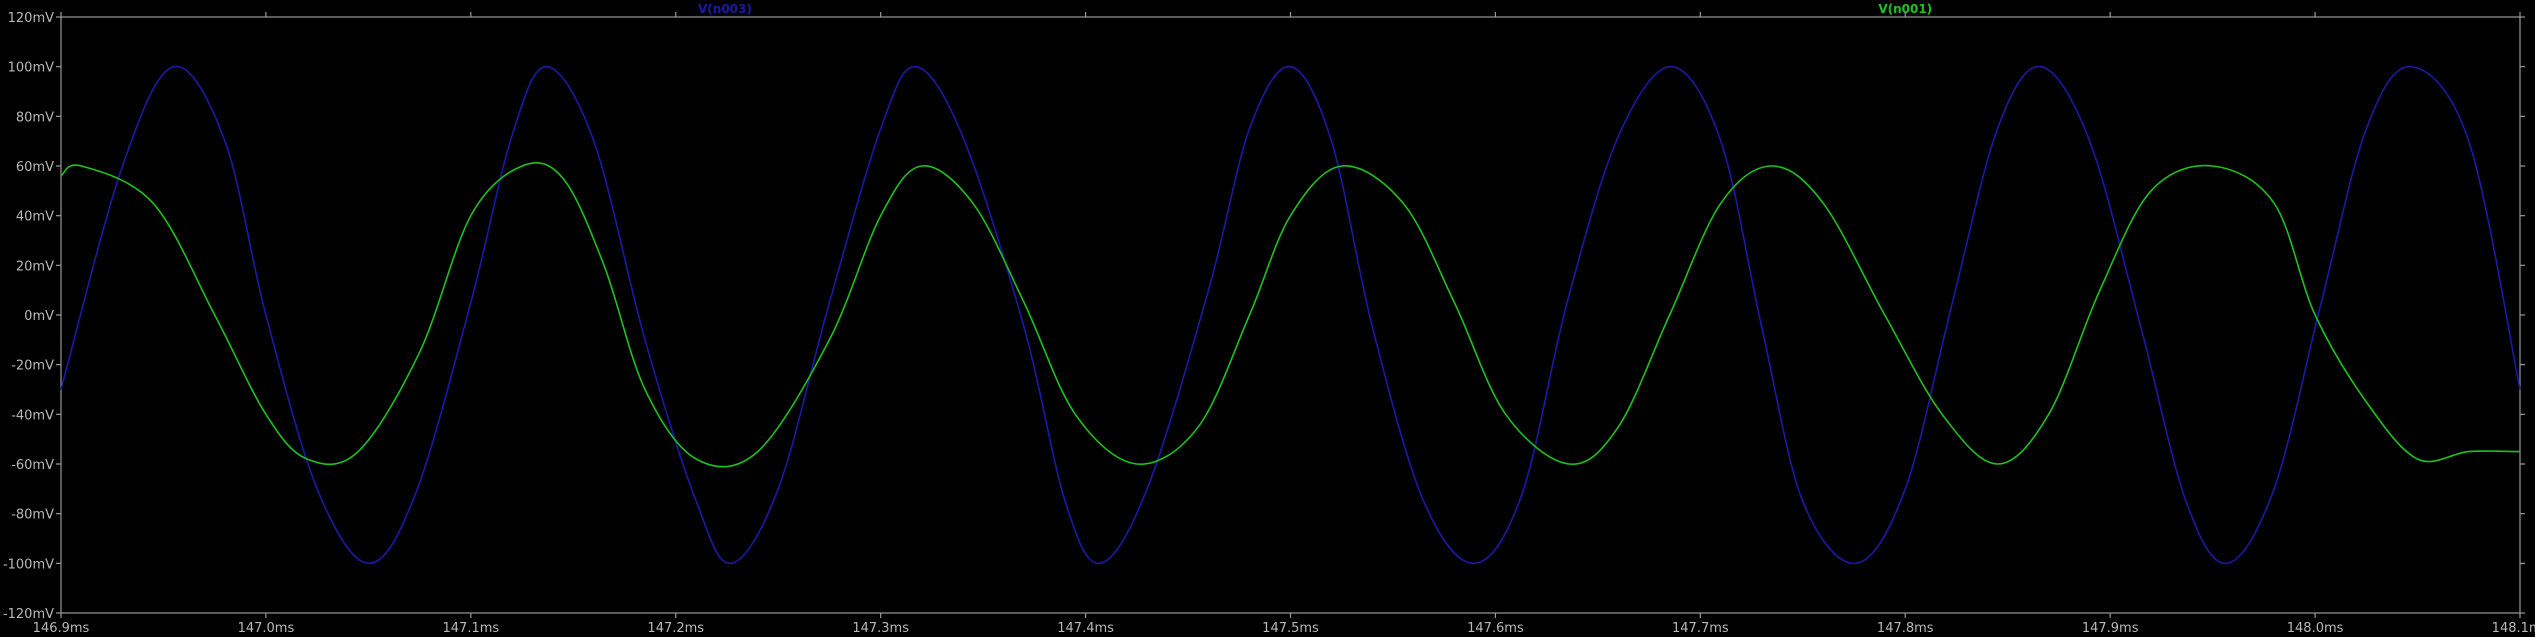 This screenshot has width=2535, height=637. What do you see at coordinates (1905, 9) in the screenshot?
I see `legend-label: V(n001)` at bounding box center [1905, 9].